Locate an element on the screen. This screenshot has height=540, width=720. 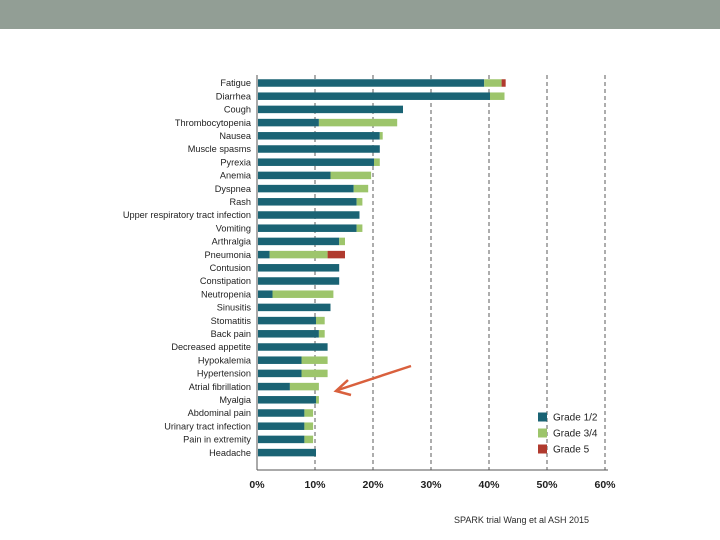
x-tick-label: 60% is located at coordinates (605, 485).